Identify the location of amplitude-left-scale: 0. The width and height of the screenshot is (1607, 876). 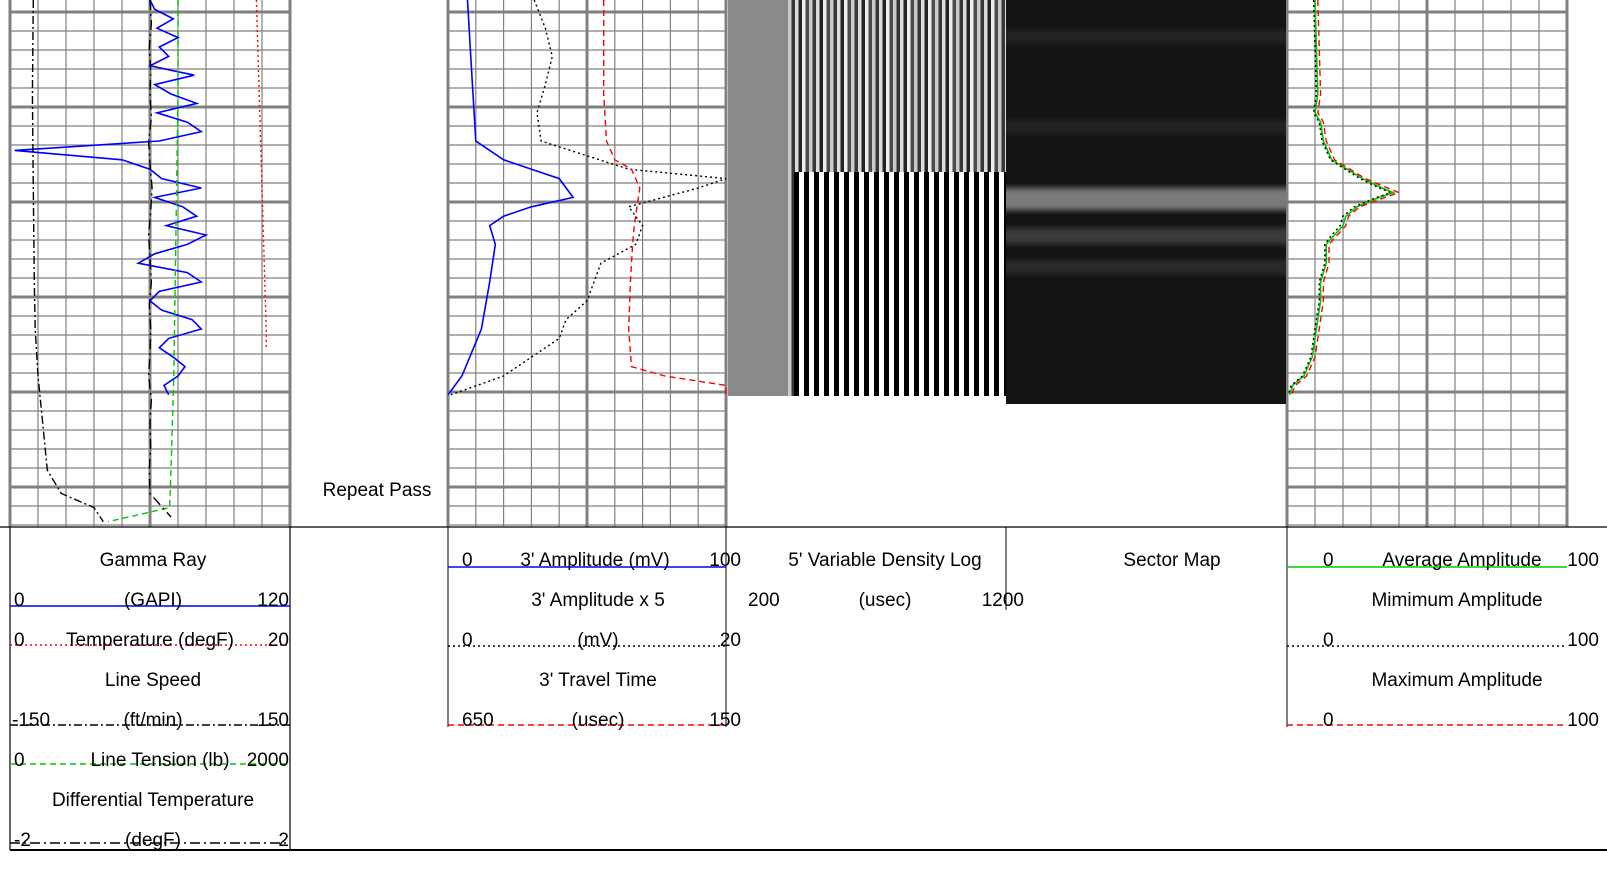
(467, 560).